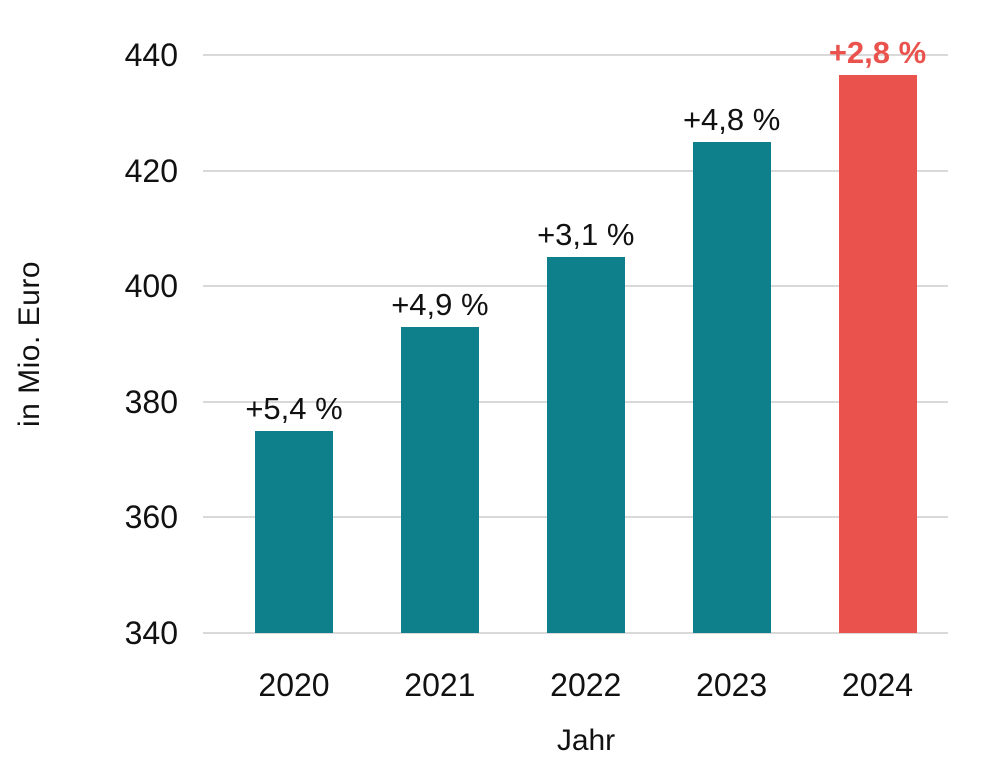 Image resolution: width=990 pixels, height=763 pixels. I want to click on y-tick-label: 420, so click(151, 170).